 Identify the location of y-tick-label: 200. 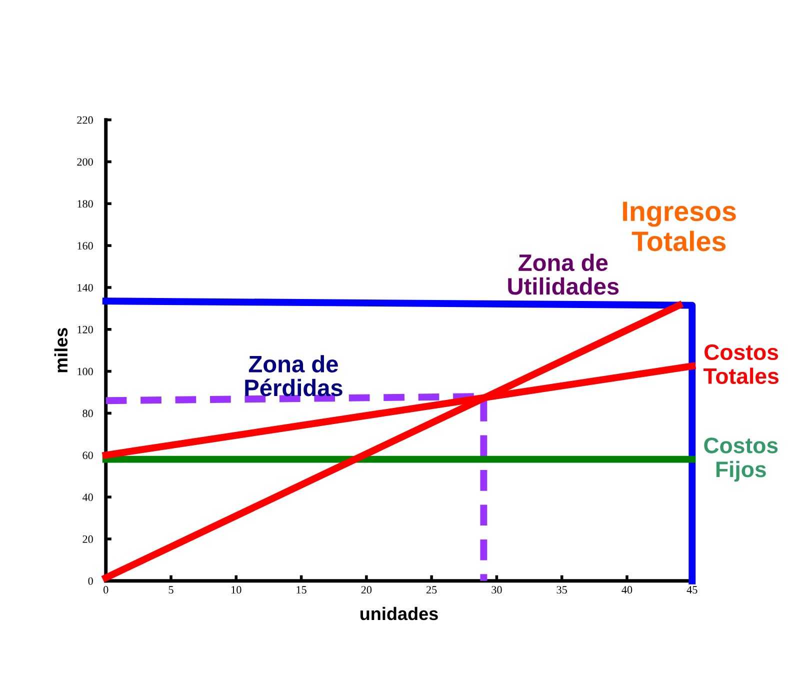
(85, 162).